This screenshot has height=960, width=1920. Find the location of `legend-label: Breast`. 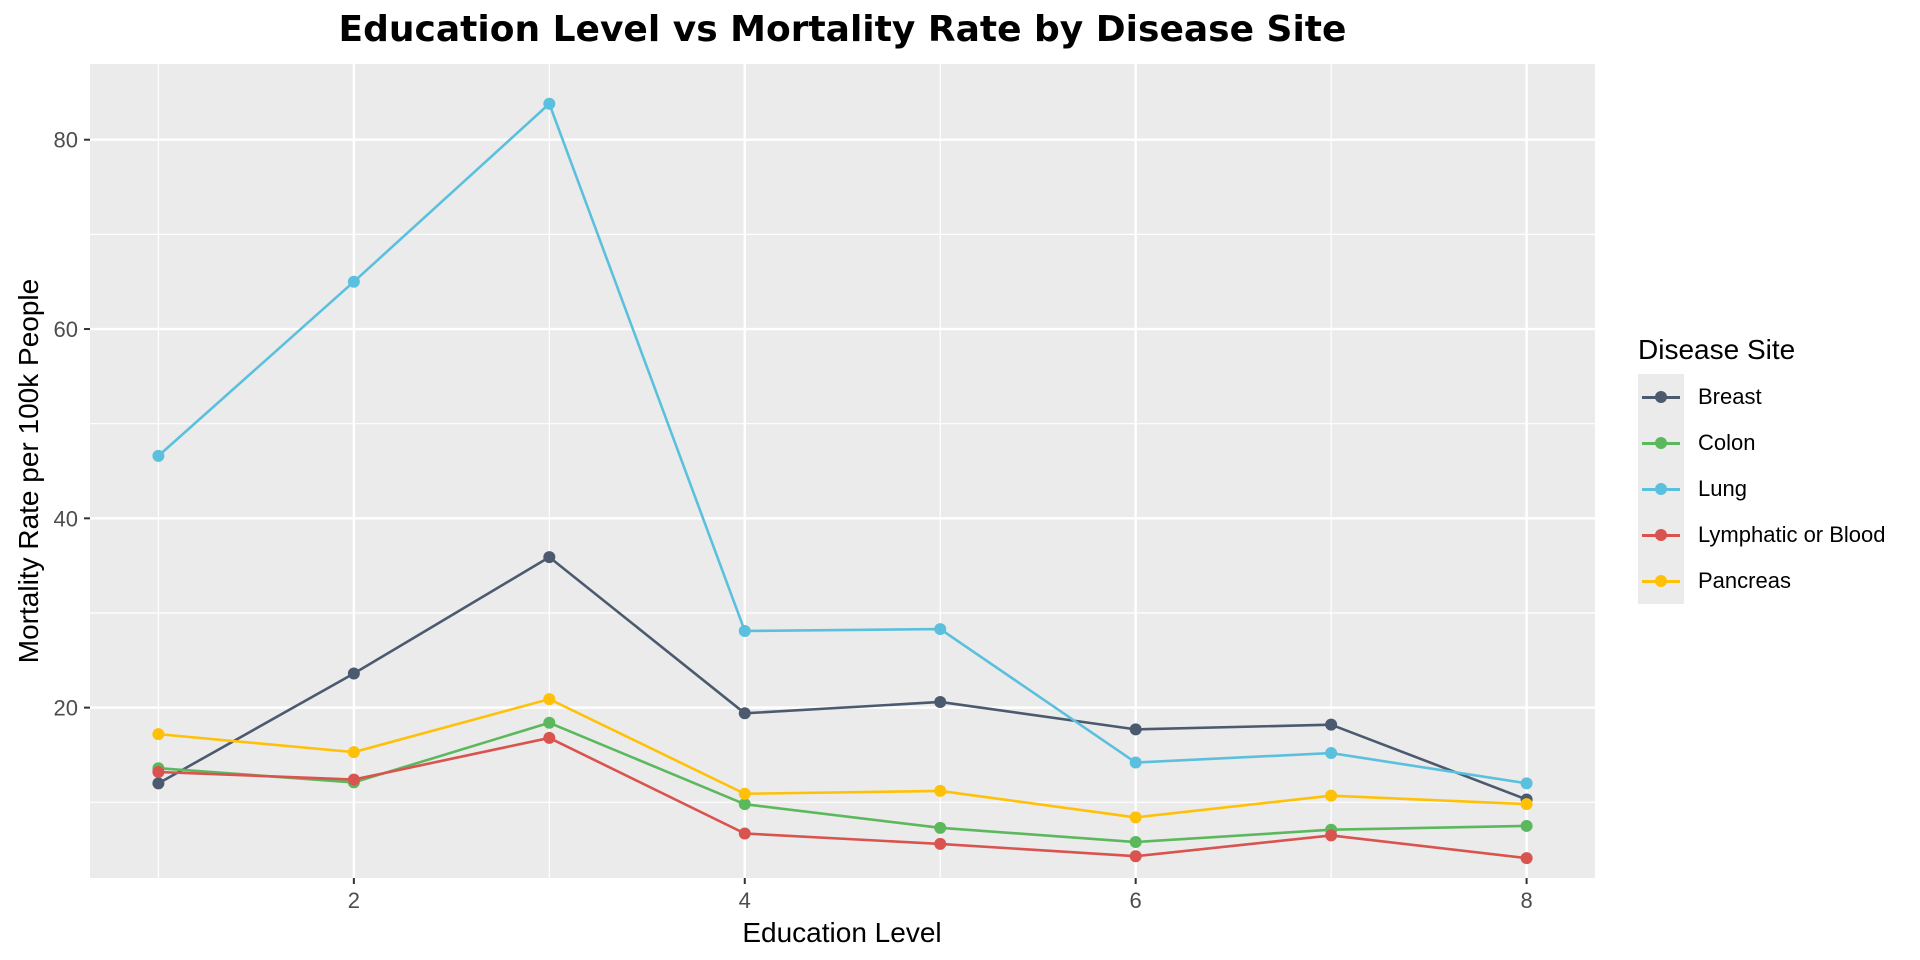

legend-label: Breast is located at coordinates (1730, 396).